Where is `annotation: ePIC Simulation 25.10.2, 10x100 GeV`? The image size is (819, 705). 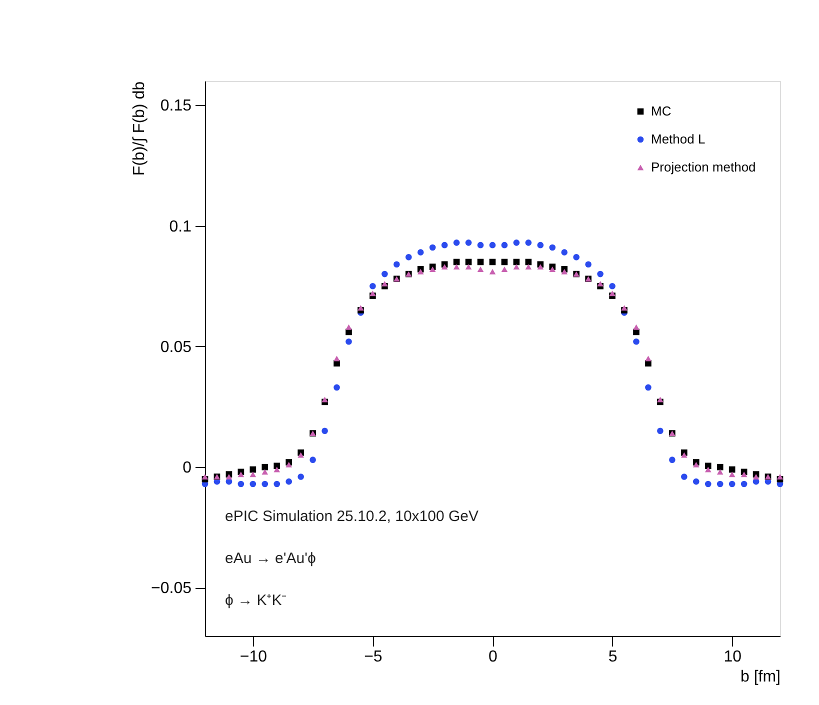
annotation: ePIC Simulation 25.10.2, 10x100 GeV is located at coordinates (351, 516).